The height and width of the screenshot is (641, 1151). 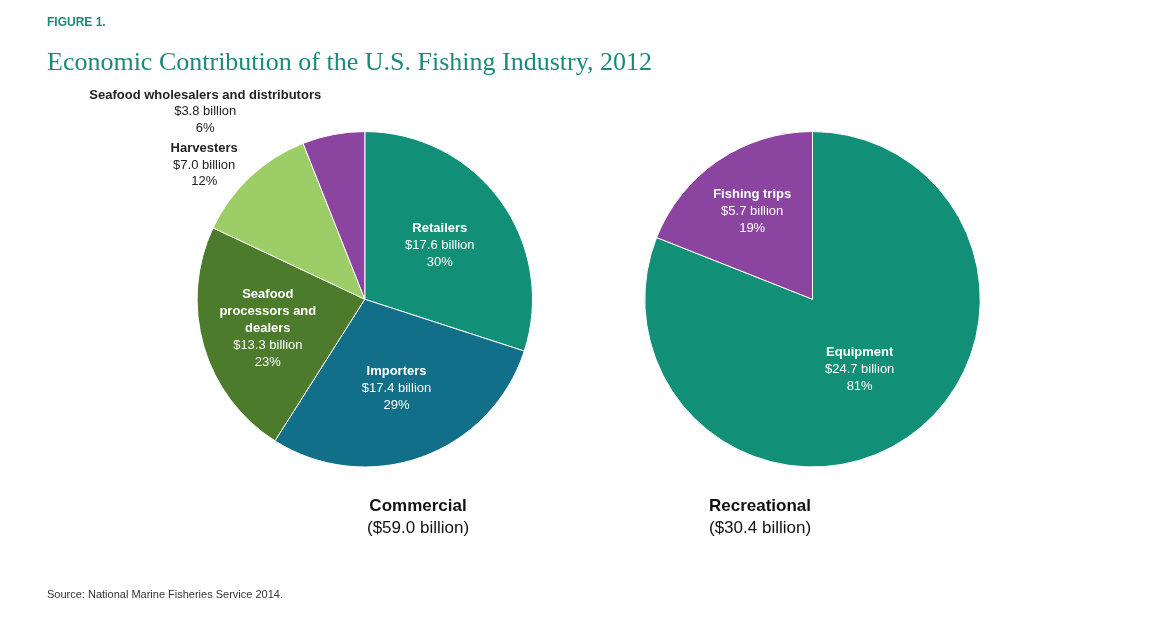 What do you see at coordinates (440, 253) in the screenshot?
I see `data-label: $17.6 billion 30%` at bounding box center [440, 253].